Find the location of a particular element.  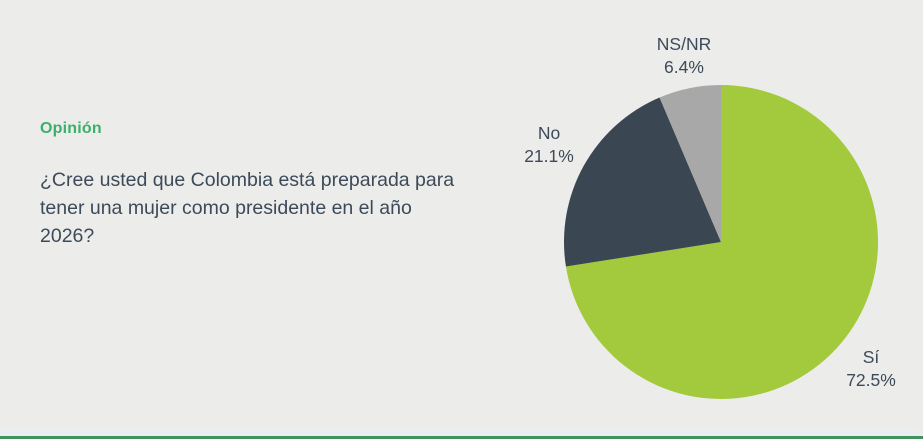

pie-label-nsnr-name: NS/NR is located at coordinates (684, 44).